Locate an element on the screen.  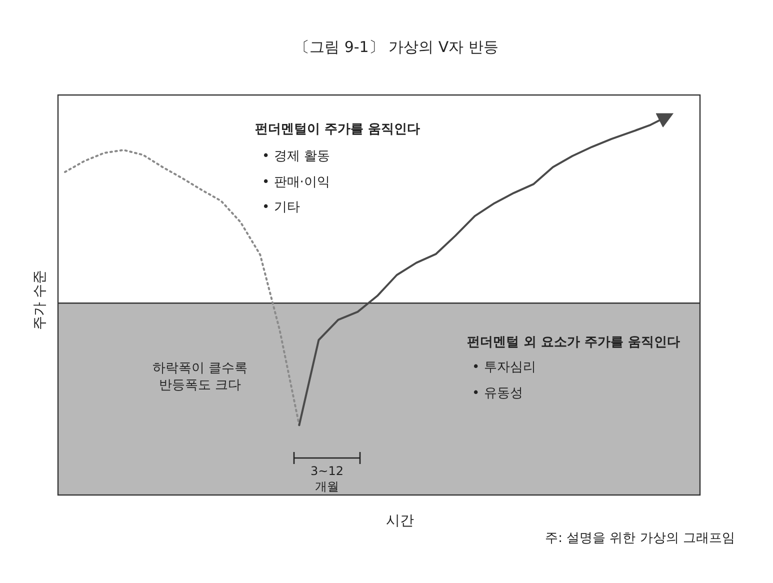
chart-title: 〔그림 9-1〕 가상의 V자 반등 is located at coordinates (396, 47).